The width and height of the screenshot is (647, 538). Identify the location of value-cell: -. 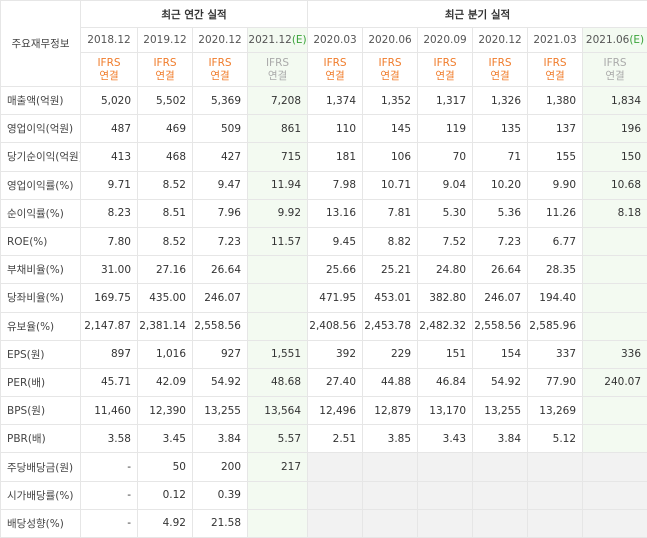
(109, 467).